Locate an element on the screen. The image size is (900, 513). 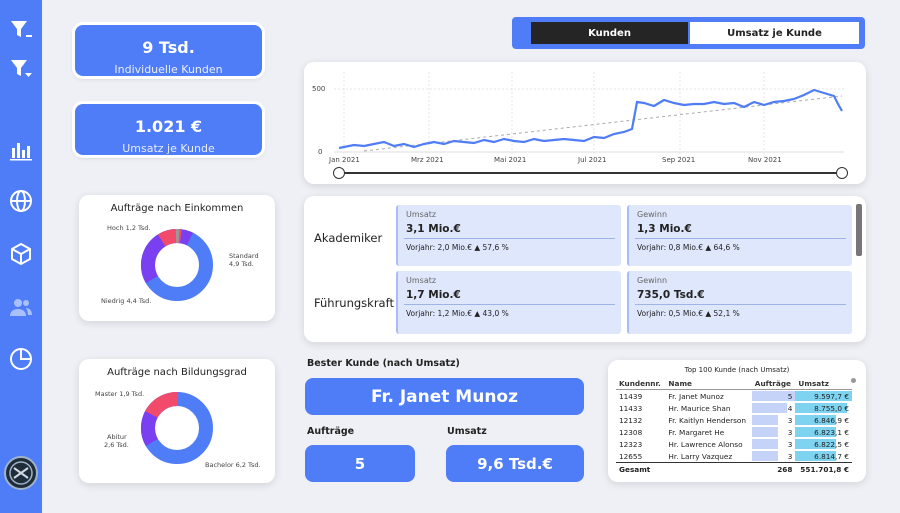
kpi-value: 9 Tsd. is located at coordinates (168, 47).